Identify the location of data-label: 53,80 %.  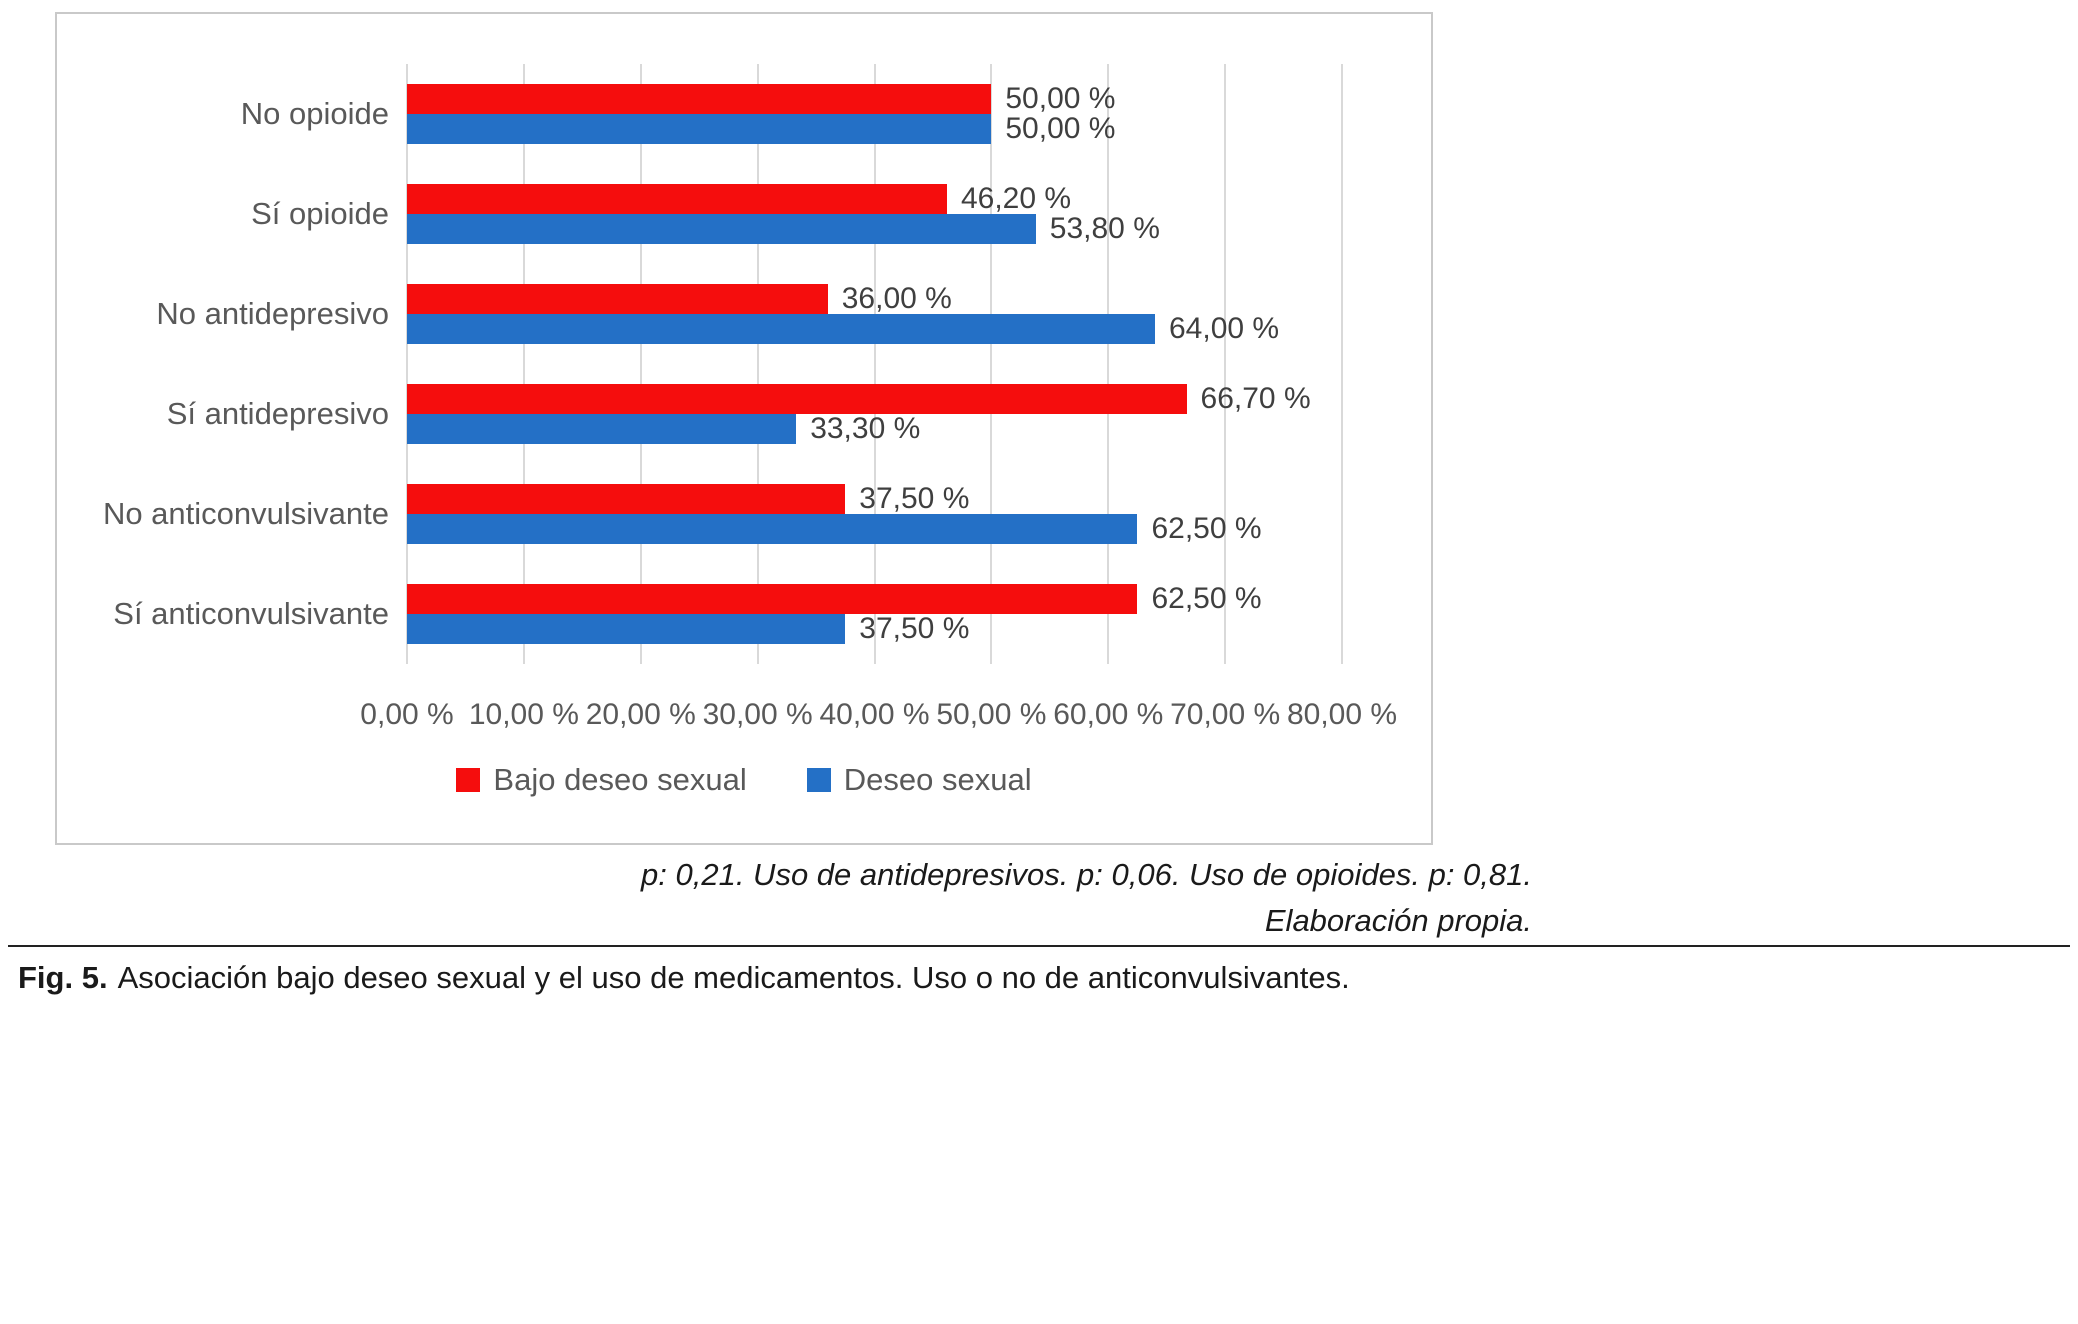
(1104, 228).